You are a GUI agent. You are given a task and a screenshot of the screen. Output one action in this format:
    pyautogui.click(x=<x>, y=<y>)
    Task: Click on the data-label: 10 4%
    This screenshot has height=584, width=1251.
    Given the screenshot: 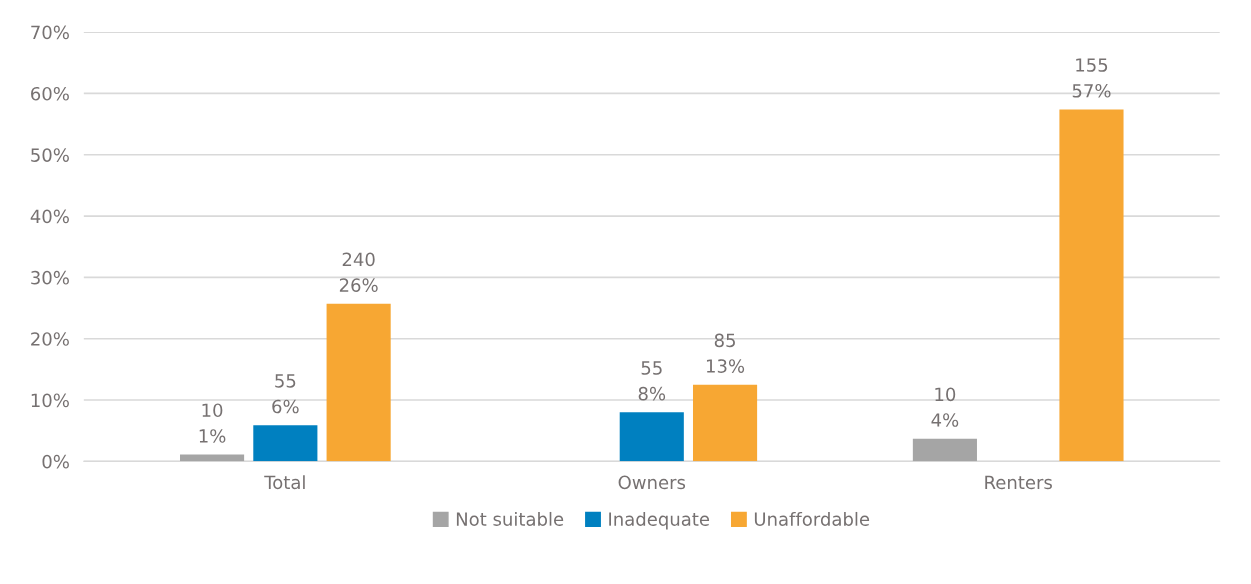 What is the action you would take?
    pyautogui.click(x=945, y=407)
    